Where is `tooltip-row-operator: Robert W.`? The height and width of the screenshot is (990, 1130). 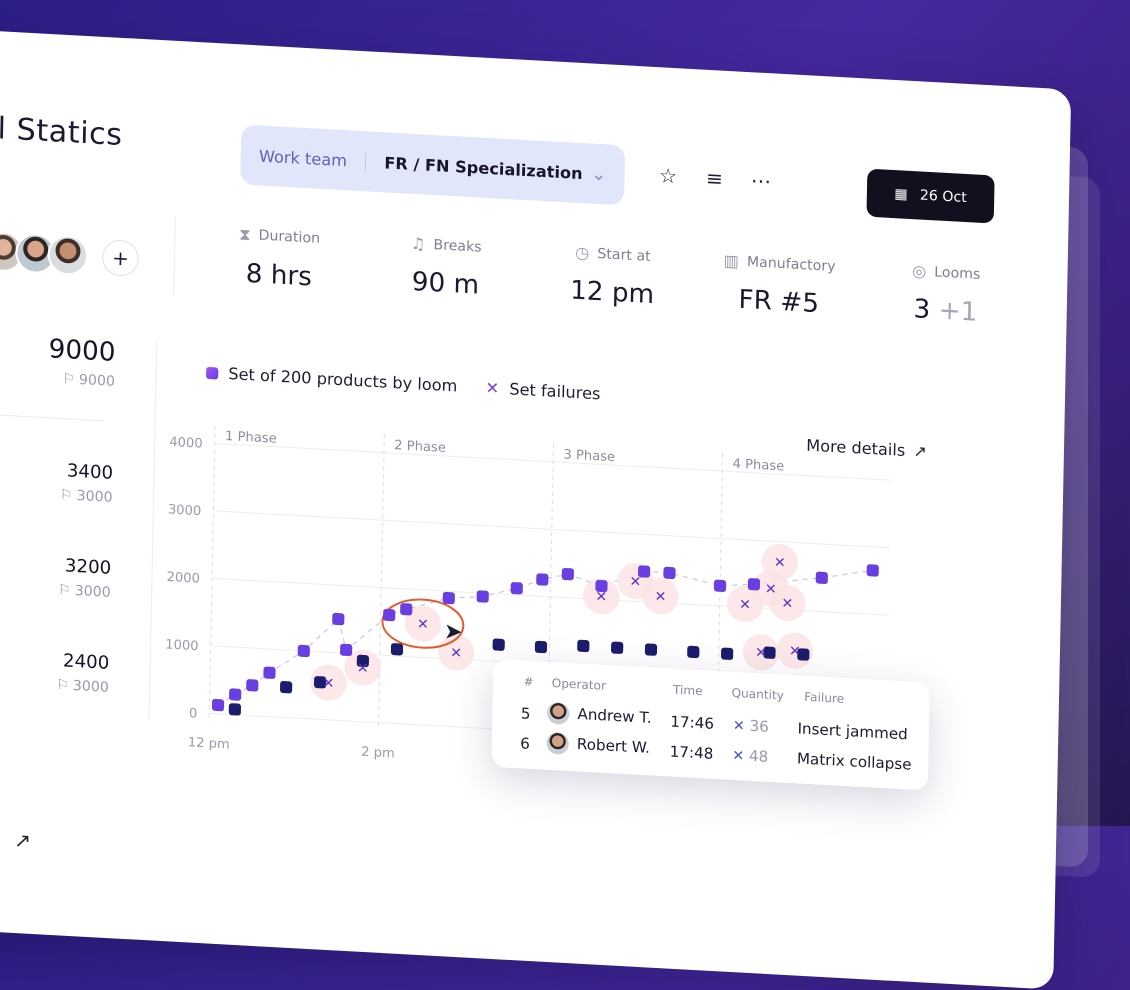 tooltip-row-operator: Robert W. is located at coordinates (598, 745).